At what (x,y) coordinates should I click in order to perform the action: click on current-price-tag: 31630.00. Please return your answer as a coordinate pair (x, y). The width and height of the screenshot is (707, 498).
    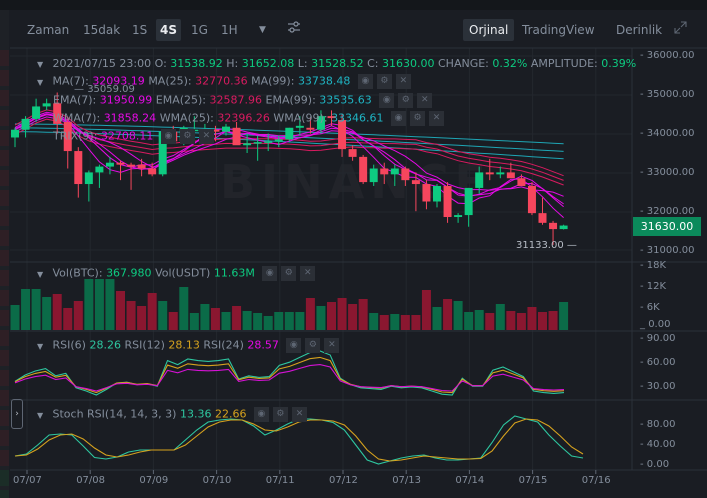
    Looking at the image, I should click on (667, 226).